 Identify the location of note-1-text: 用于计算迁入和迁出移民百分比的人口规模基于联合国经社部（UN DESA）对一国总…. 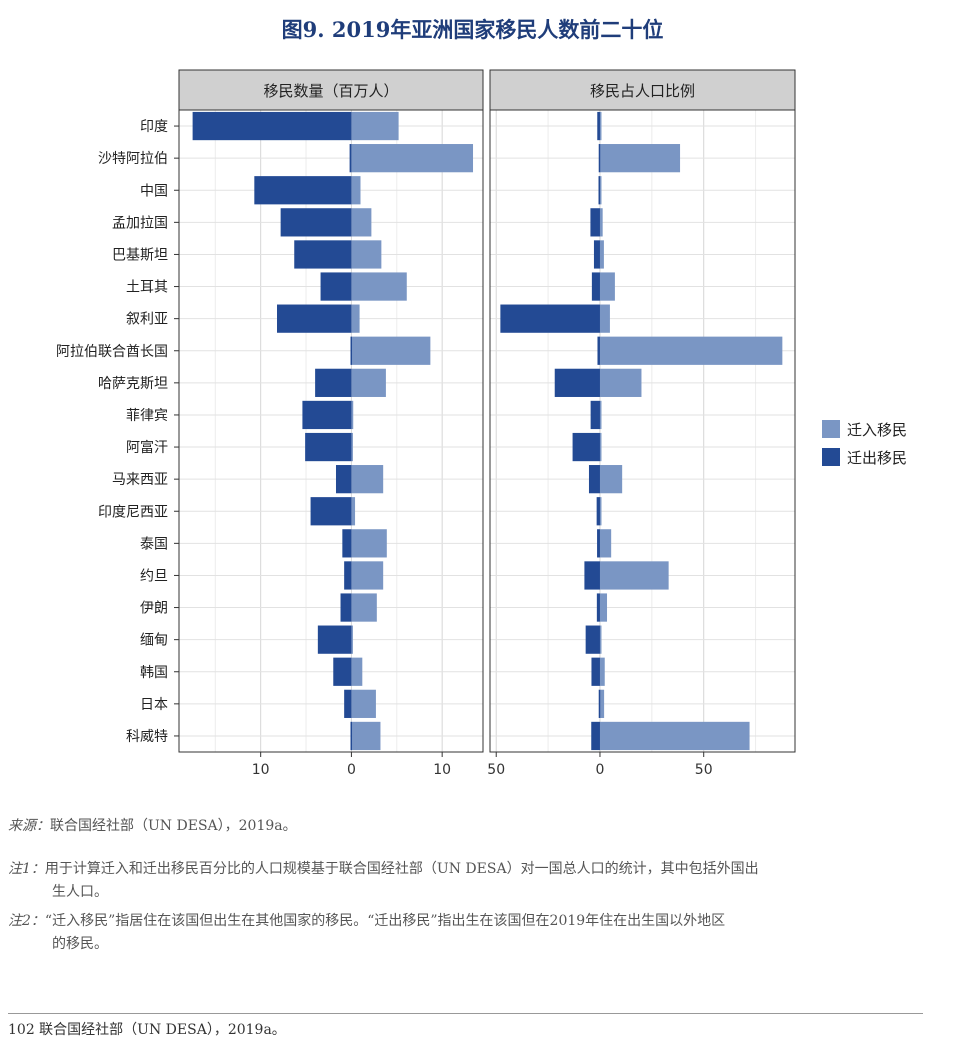
(401, 869).